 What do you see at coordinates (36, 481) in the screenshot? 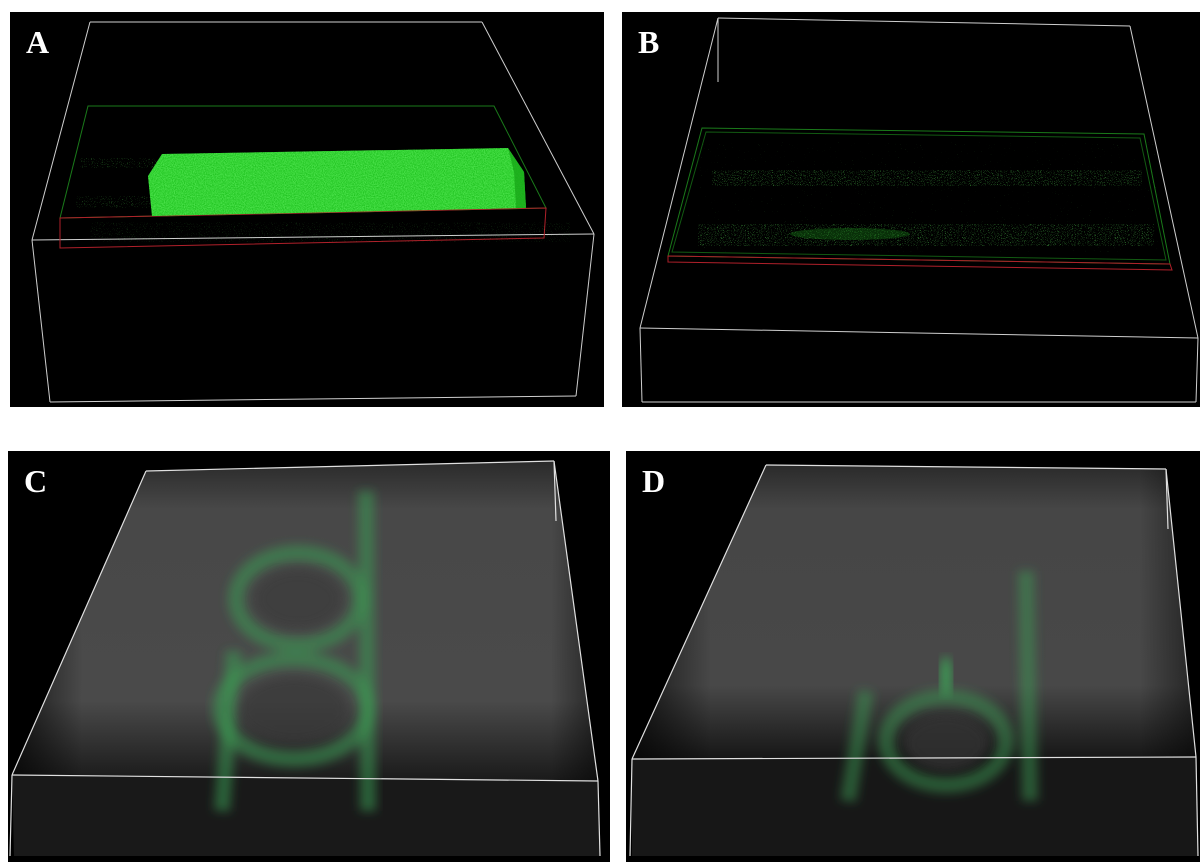
I see `panel-label: C` at bounding box center [36, 481].